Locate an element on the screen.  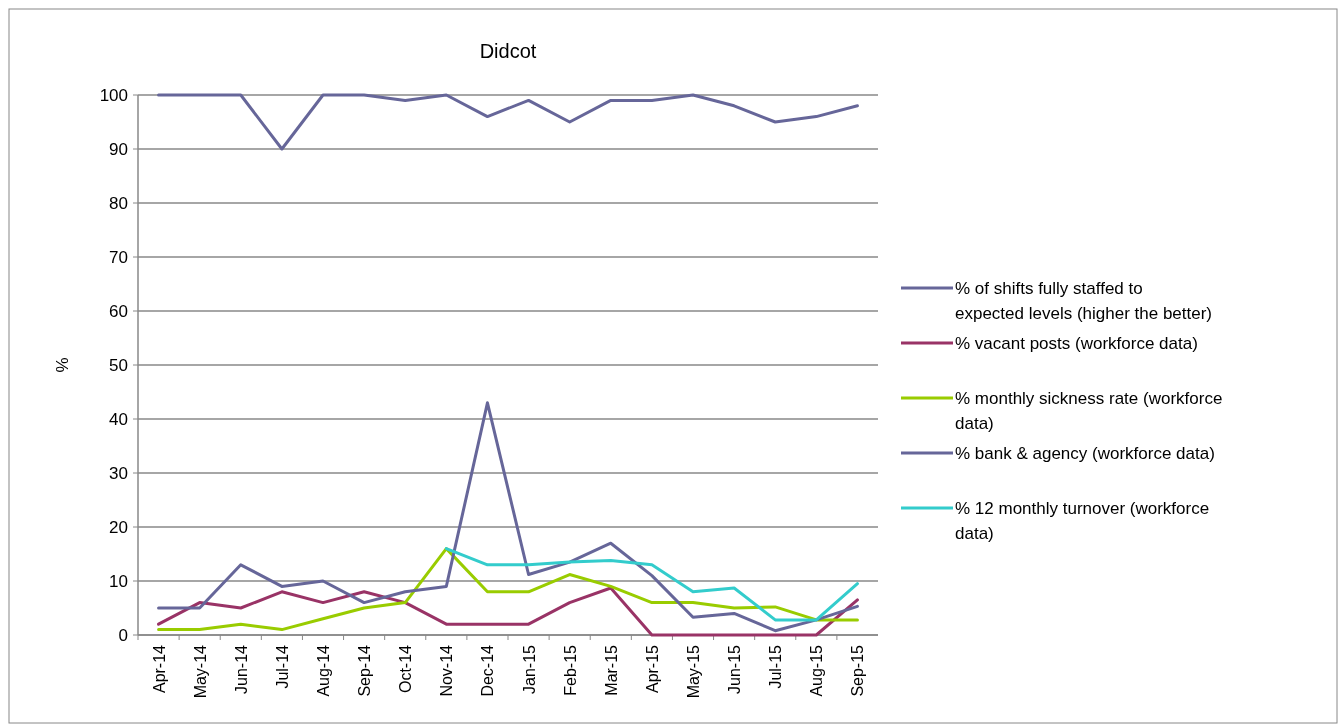
y-tick-label: 50 is located at coordinates (118, 365).